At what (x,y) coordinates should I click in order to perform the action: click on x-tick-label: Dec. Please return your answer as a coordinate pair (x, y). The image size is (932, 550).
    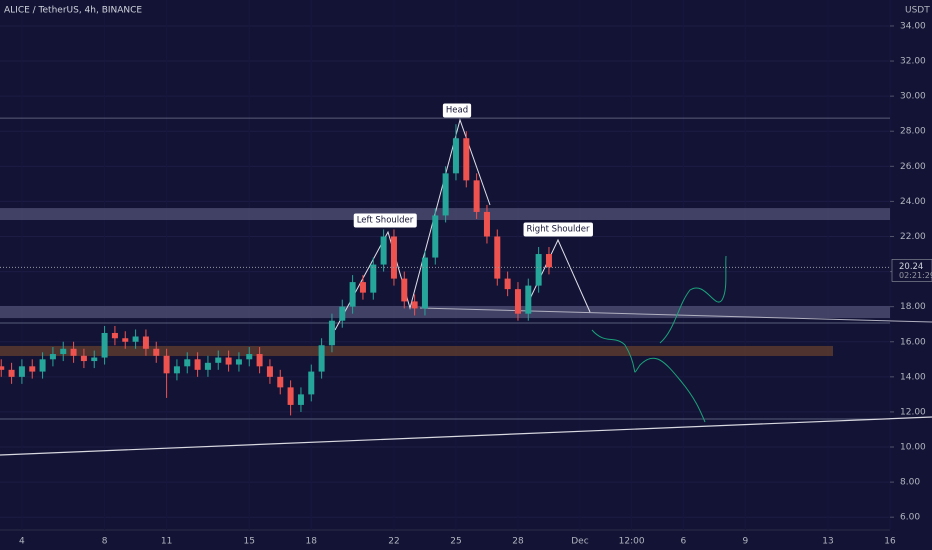
    Looking at the image, I should click on (579, 542).